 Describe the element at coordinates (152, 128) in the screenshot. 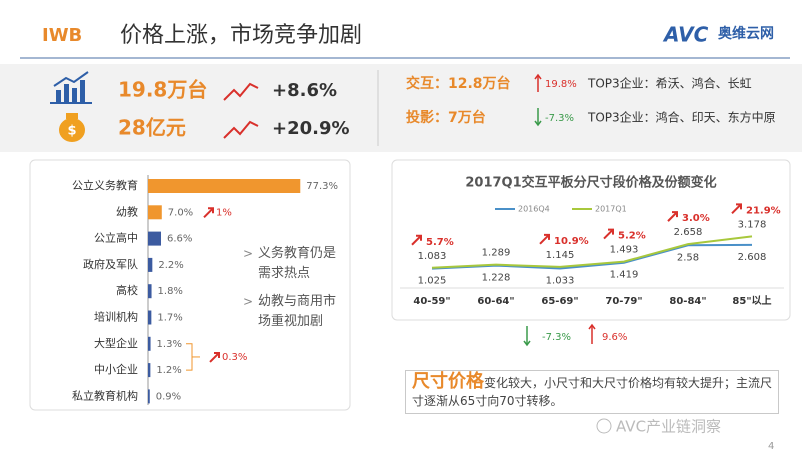

I see `revenue: 28亿元` at that location.